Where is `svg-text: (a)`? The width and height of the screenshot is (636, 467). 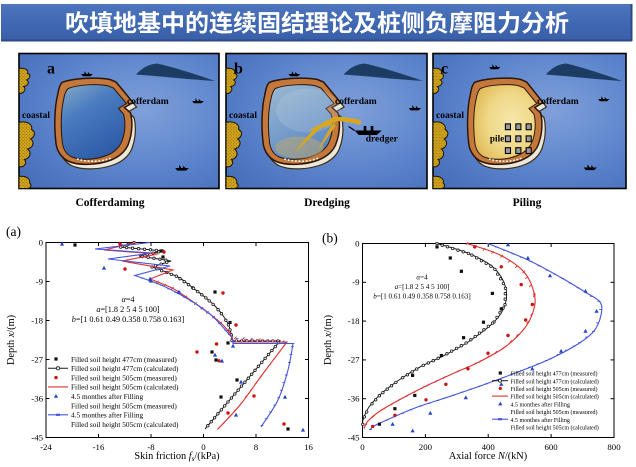 svg-text: (a) is located at coordinates (13, 231).